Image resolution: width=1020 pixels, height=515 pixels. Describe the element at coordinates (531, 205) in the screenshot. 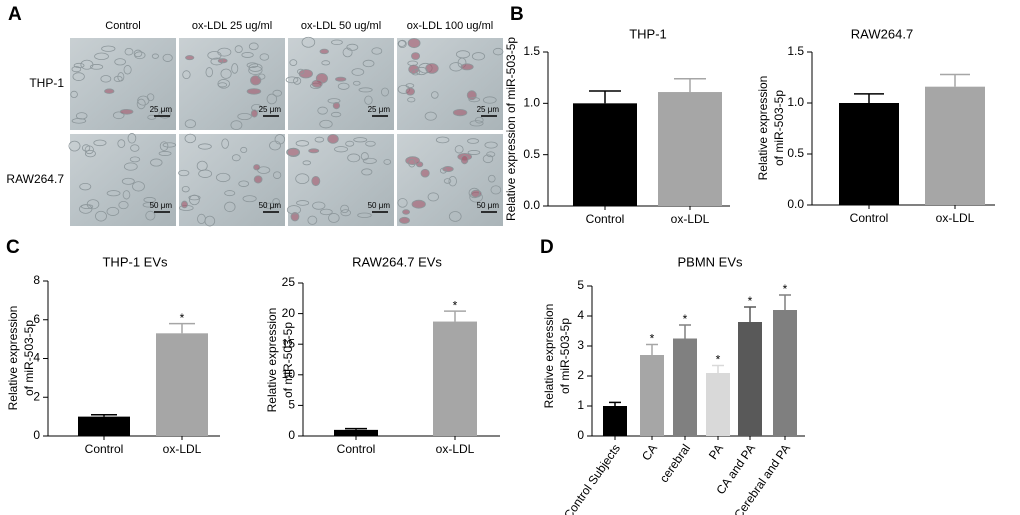

I see `y-tick-label: 0.0` at that location.